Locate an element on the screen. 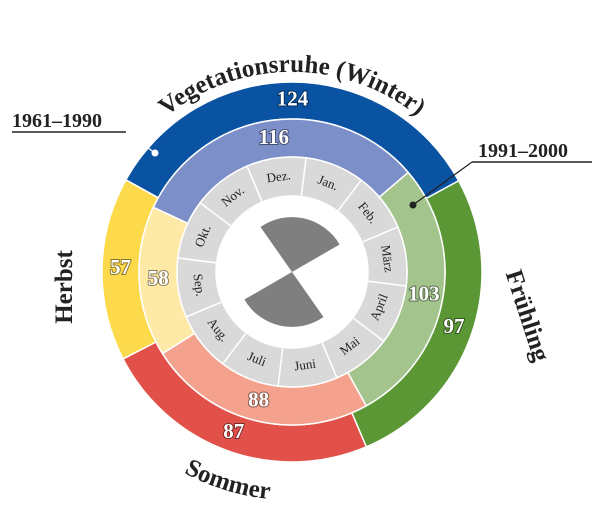  season-label: Sommer is located at coordinates (226, 479).